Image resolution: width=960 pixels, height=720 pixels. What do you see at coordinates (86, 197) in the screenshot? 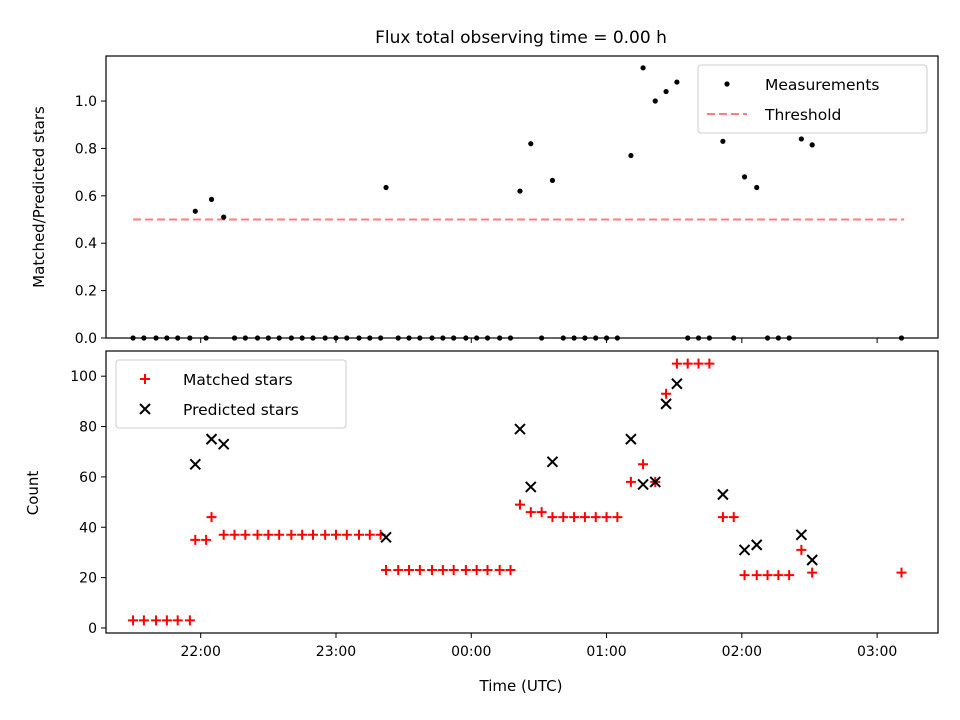
I see `top-y-tick-label: 0.6` at bounding box center [86, 197].